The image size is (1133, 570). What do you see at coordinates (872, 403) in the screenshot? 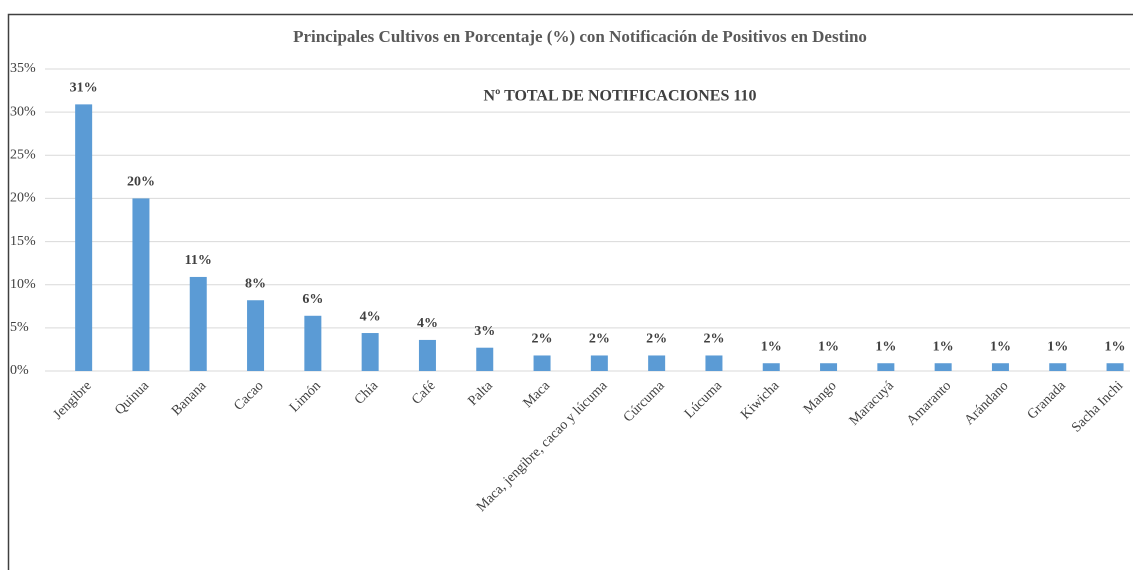
I see `x-tick-label: Maracuyá` at bounding box center [872, 403].